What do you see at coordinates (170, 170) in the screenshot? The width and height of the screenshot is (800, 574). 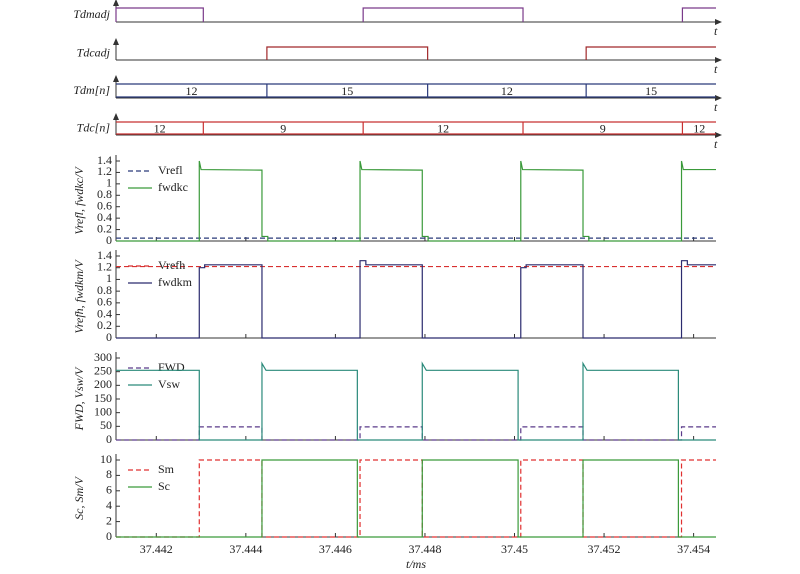 I see `legend-label: Vrefl` at bounding box center [170, 170].